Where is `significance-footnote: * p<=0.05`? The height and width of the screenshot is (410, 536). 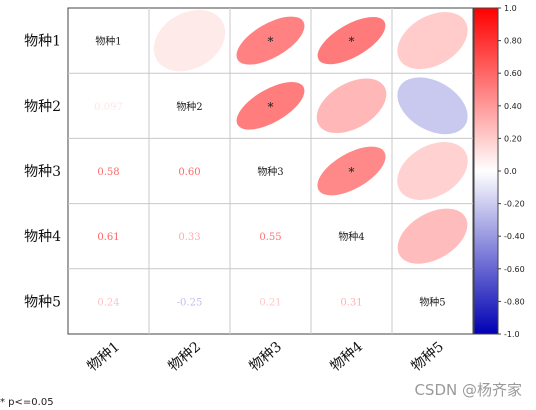
significance-footnote: * p<=0.05 is located at coordinates (27, 402).